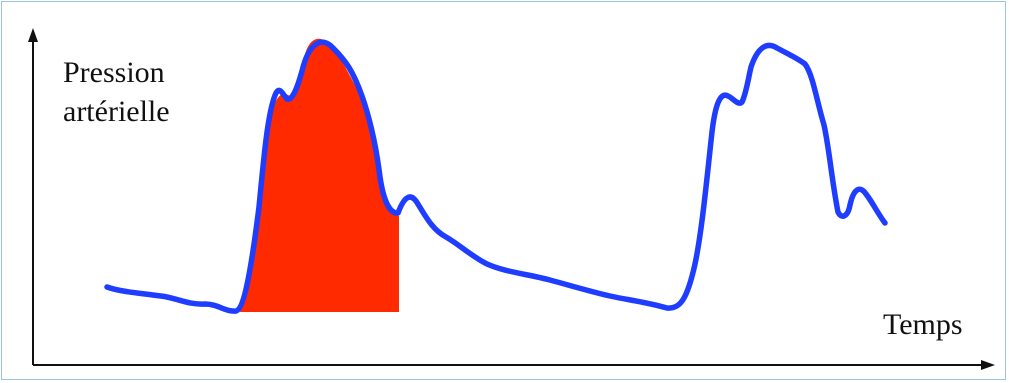  What do you see at coordinates (33, 35) in the screenshot?
I see `y-axis-arrow` at bounding box center [33, 35].